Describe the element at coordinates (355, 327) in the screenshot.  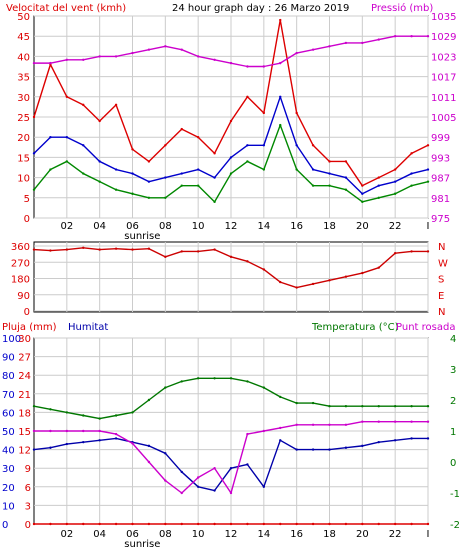
I see `temperature-title: Temperatura (°C)` at that location.